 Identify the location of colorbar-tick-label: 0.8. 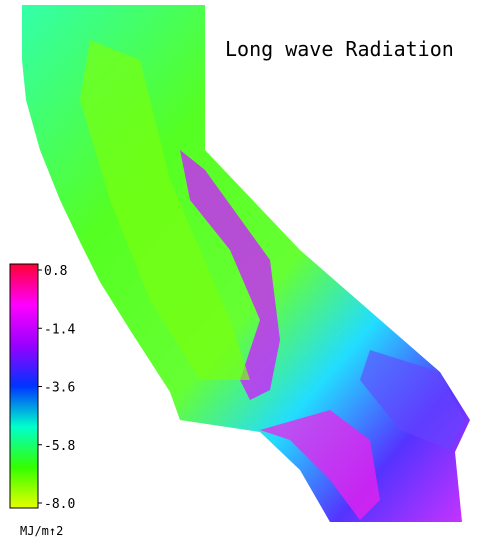
(55, 271).